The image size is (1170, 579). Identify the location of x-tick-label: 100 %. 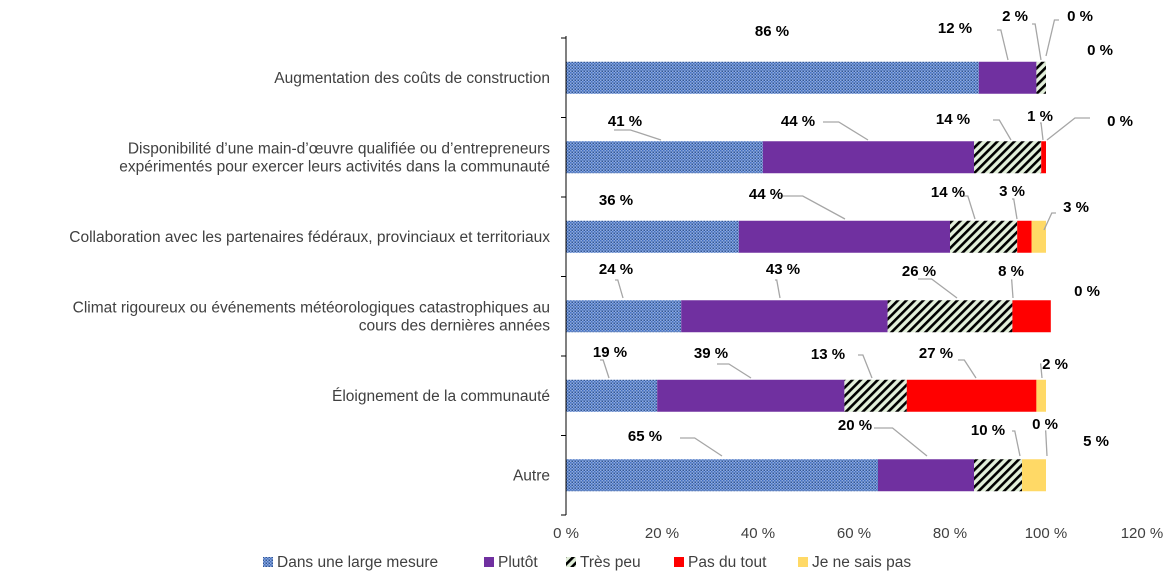
(1046, 533).